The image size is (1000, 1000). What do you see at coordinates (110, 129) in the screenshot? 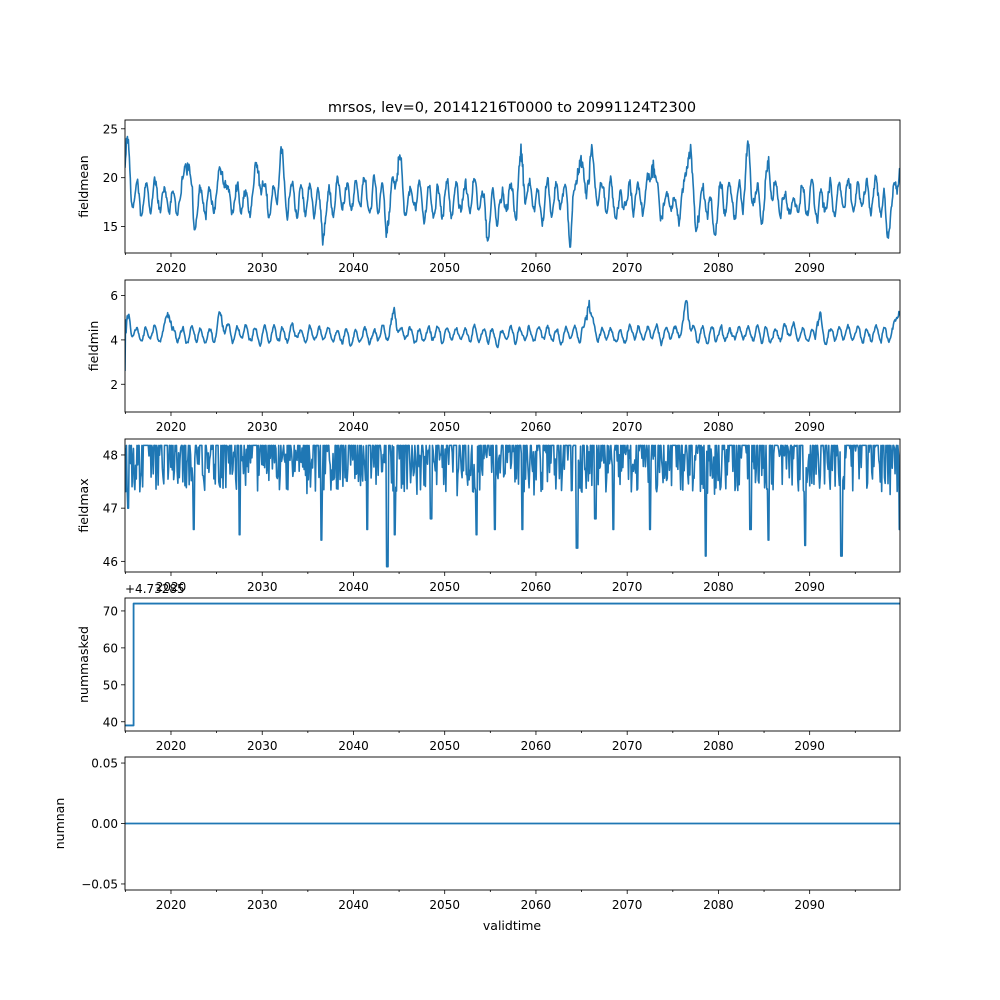
I see `y-tick-label: 25` at bounding box center [110, 129].